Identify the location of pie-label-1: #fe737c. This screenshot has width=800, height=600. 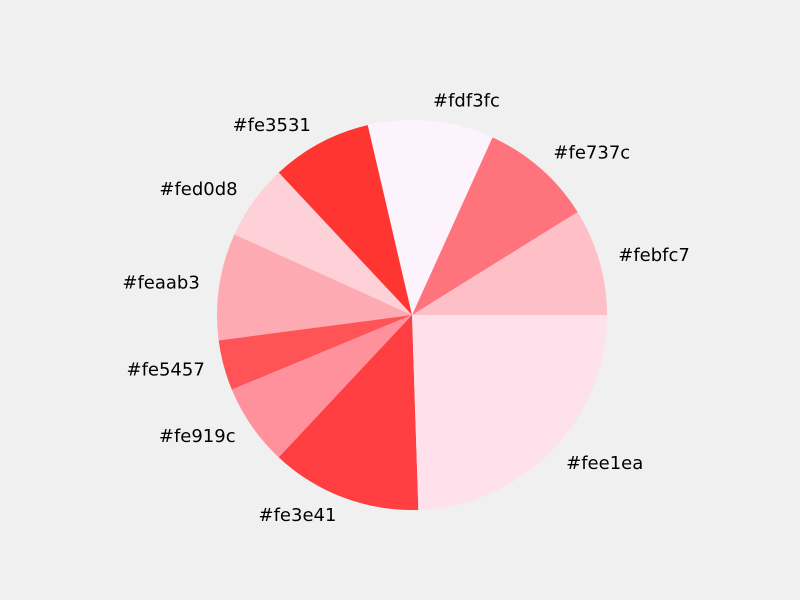
(591, 153).